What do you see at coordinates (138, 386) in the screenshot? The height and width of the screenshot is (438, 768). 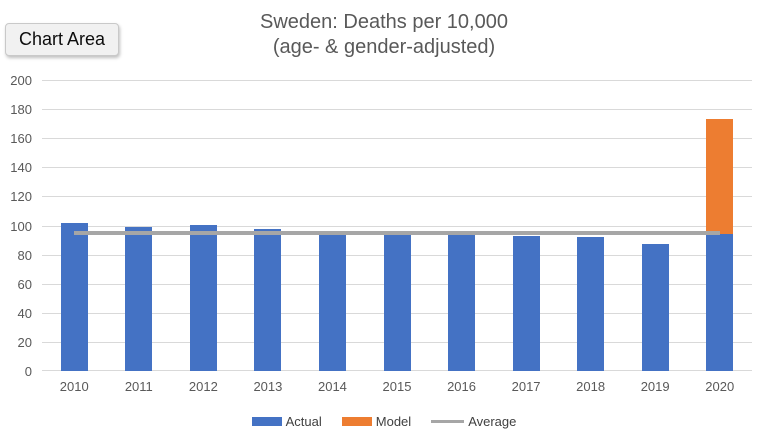 I see `x-tick-label-2011: 2011` at bounding box center [138, 386].